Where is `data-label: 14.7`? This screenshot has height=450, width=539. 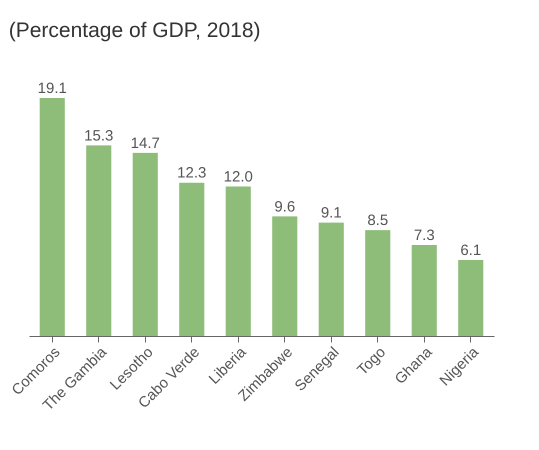
data-label: 14.7 is located at coordinates (145, 143).